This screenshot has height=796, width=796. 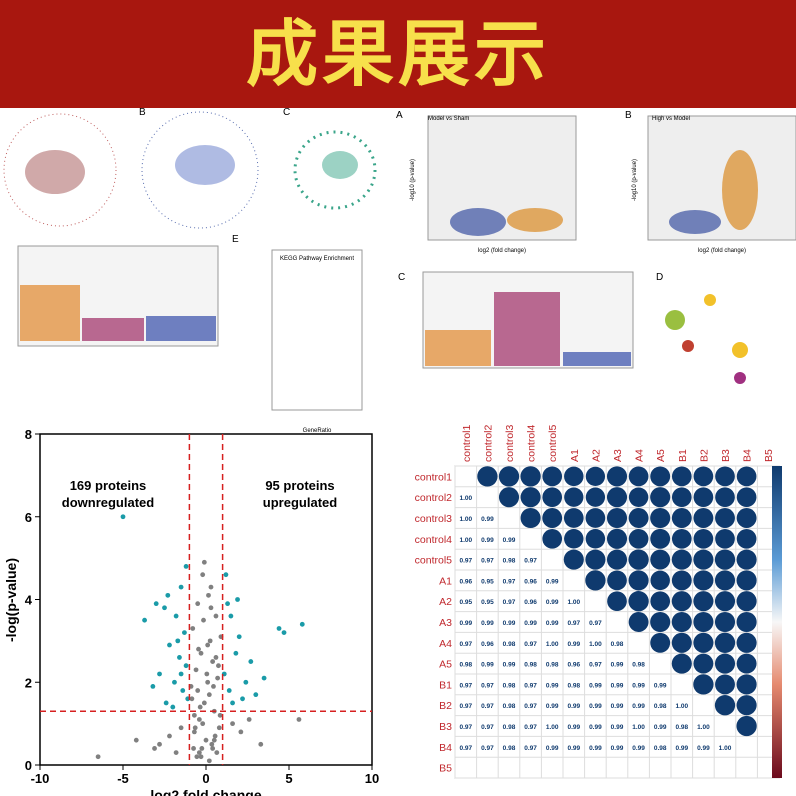 I want to click on row-label: A1, so click(x=445, y=581).